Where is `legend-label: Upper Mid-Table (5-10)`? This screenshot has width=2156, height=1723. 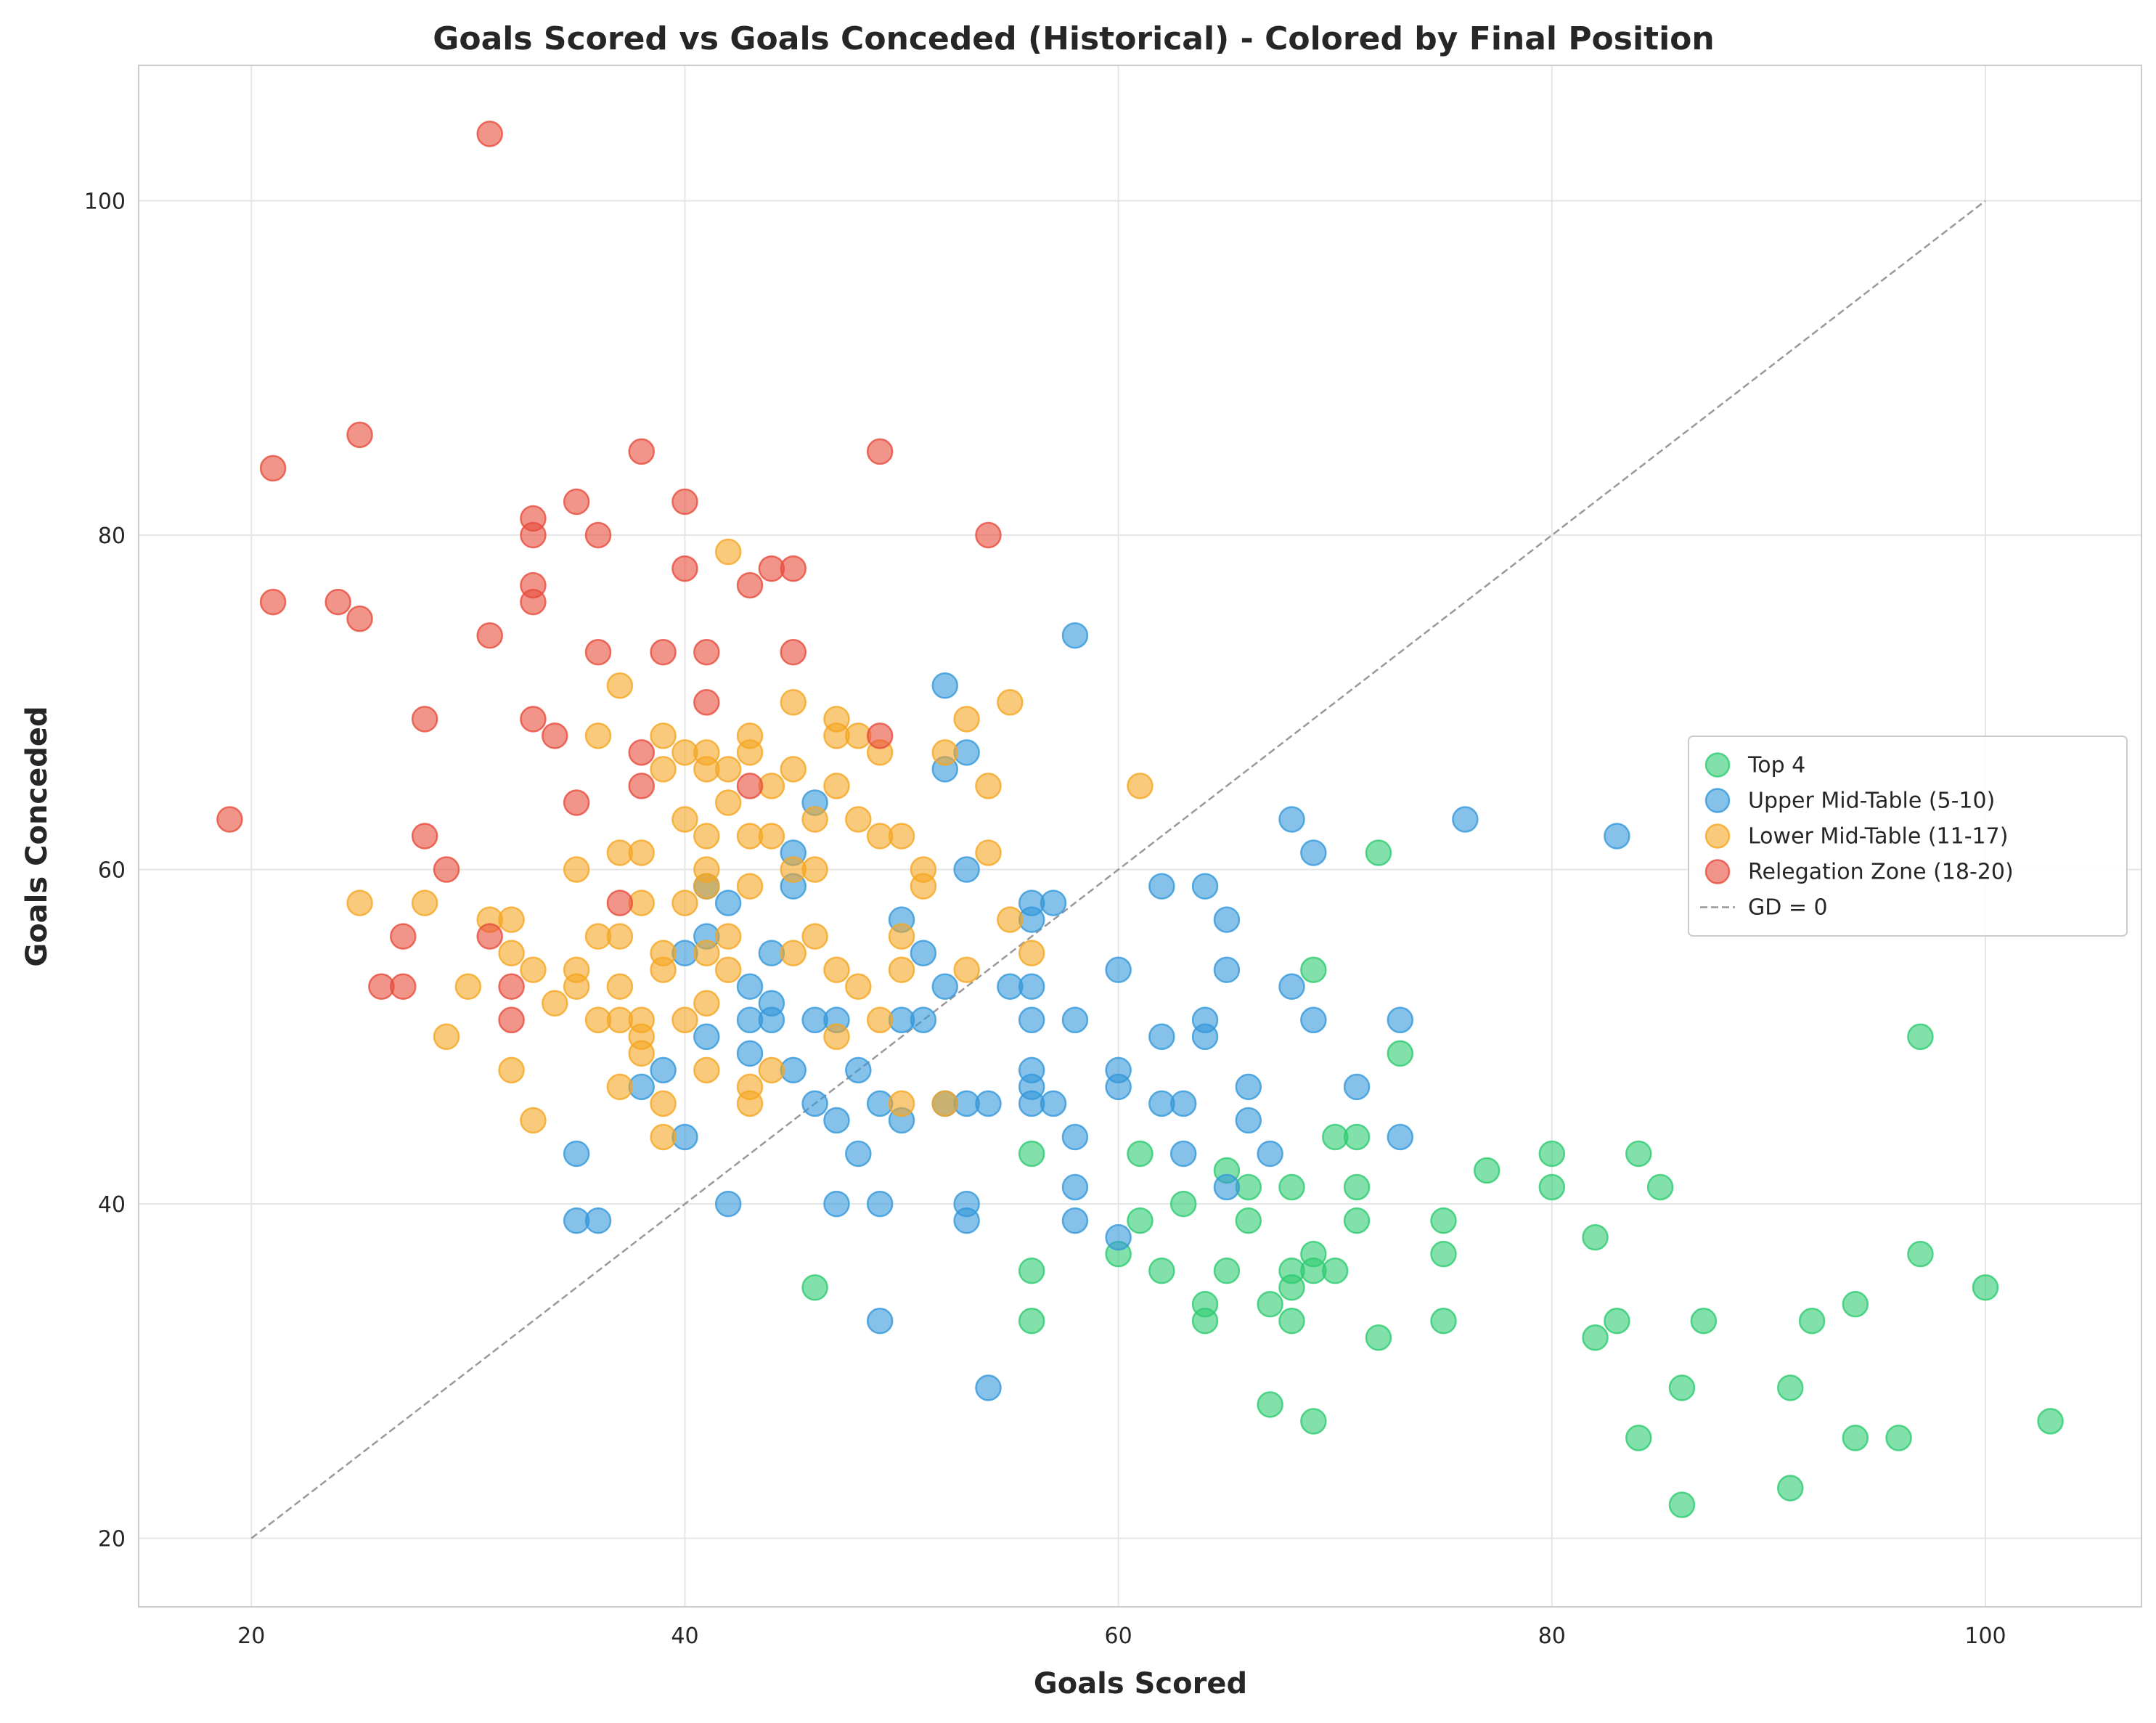 legend-label: Upper Mid-Table (5-10) is located at coordinates (1872, 801).